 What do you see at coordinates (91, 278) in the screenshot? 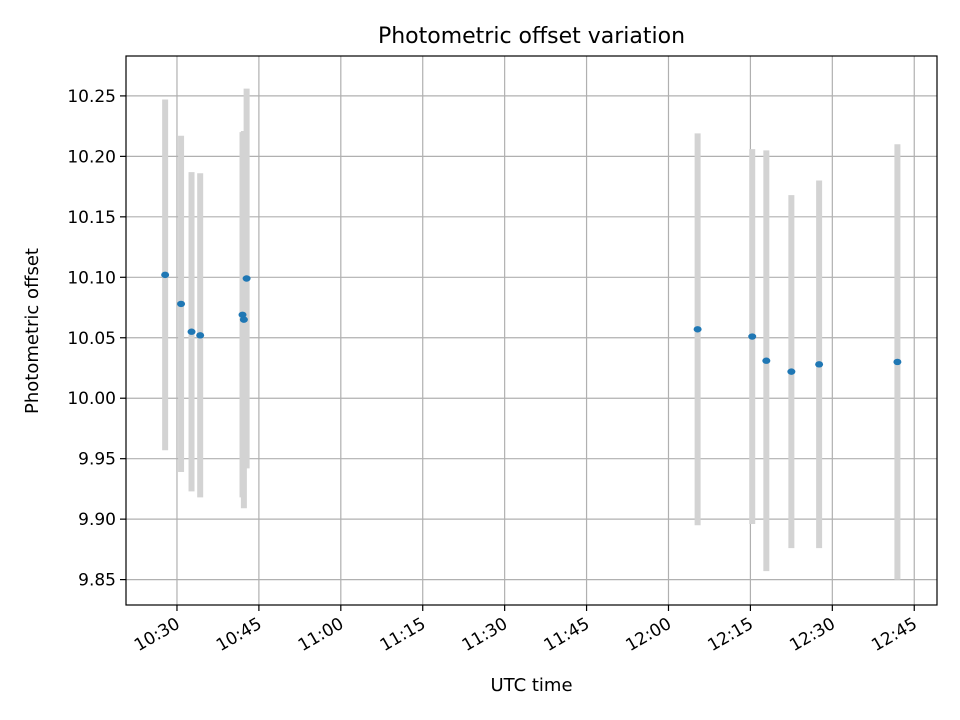
I see `y-tick-label: 10.10` at bounding box center [91, 278].